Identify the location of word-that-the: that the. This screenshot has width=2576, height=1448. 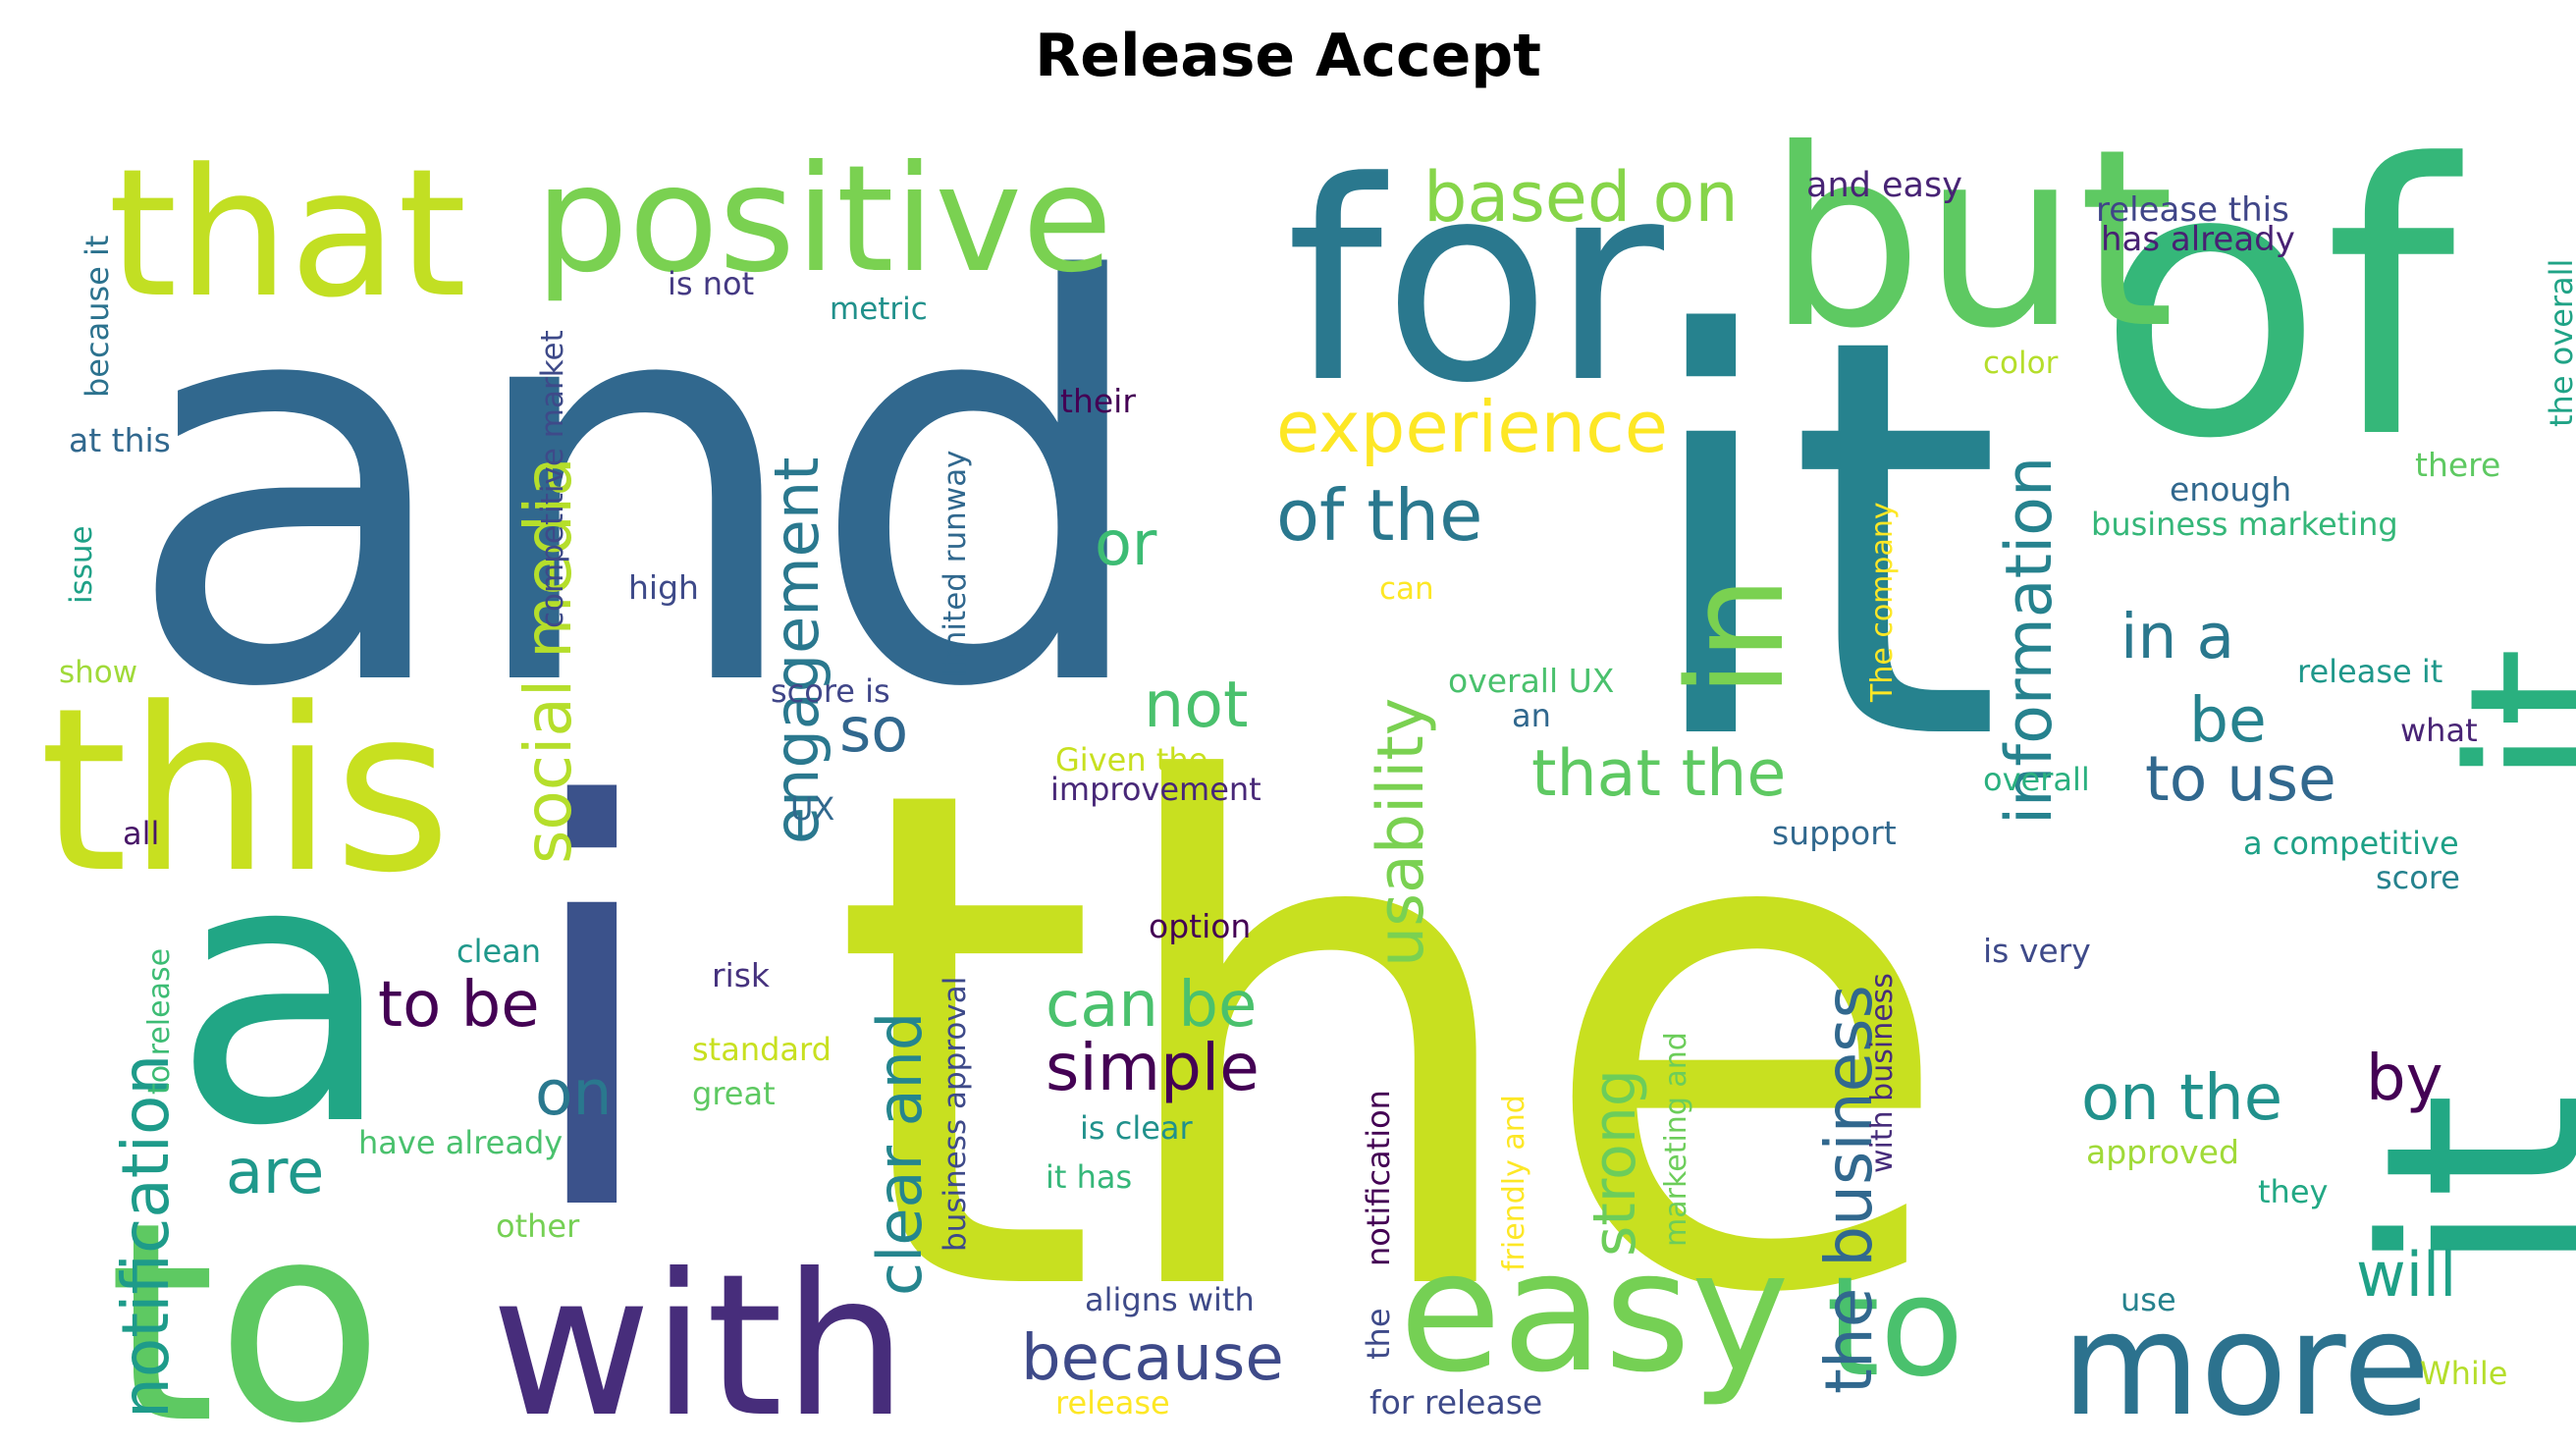
(1658, 774).